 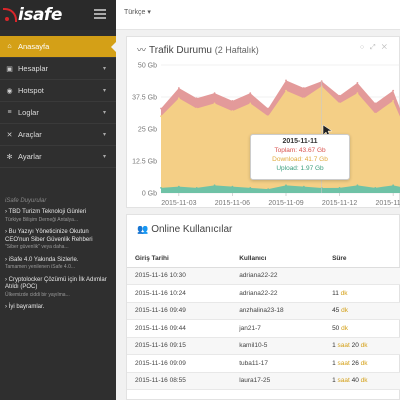 What do you see at coordinates (278, 293) in the screenshot?
I see `user-cell: adriana22-22` at bounding box center [278, 293].